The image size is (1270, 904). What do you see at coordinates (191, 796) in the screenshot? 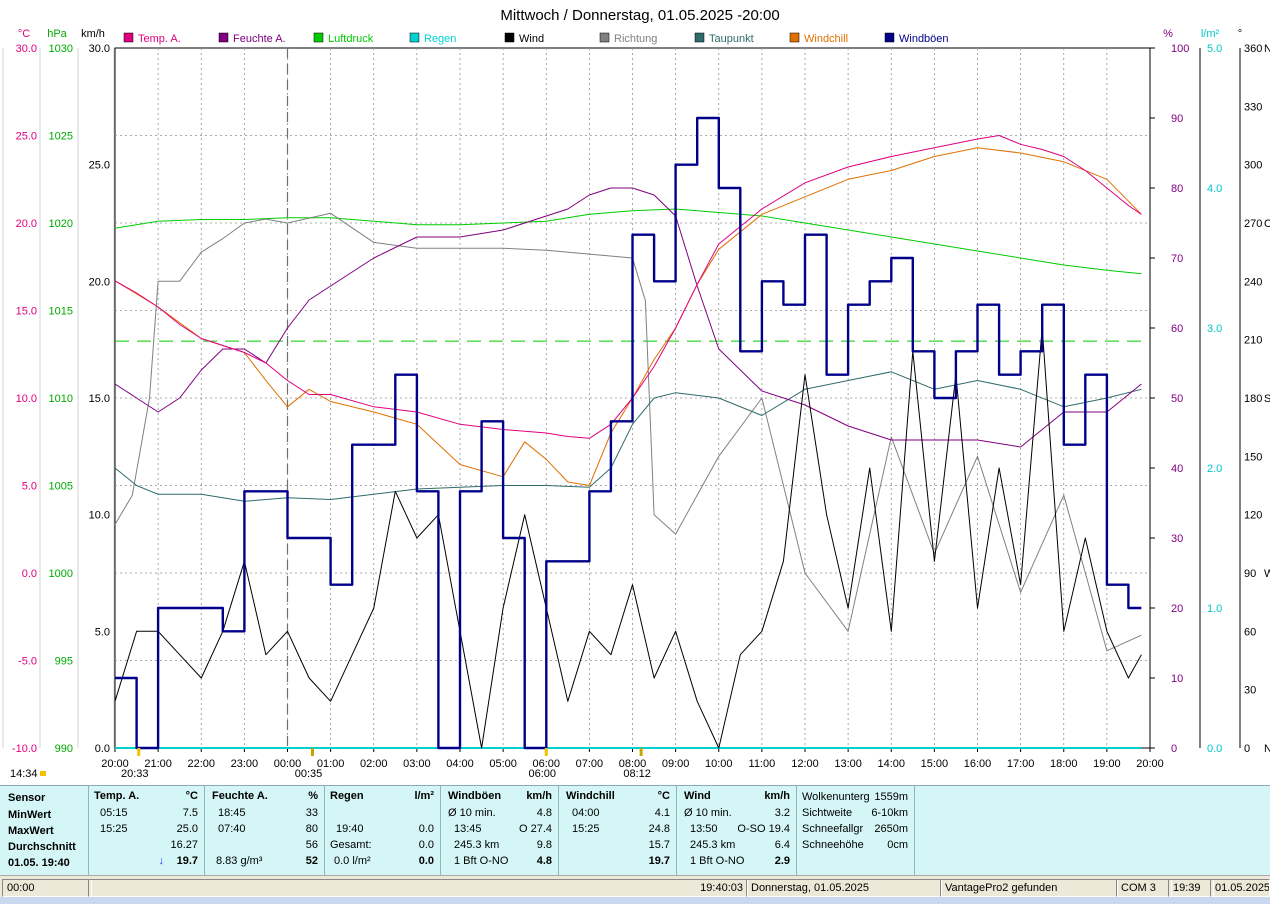
I see `stats-temp-unit: °C` at bounding box center [191, 796].